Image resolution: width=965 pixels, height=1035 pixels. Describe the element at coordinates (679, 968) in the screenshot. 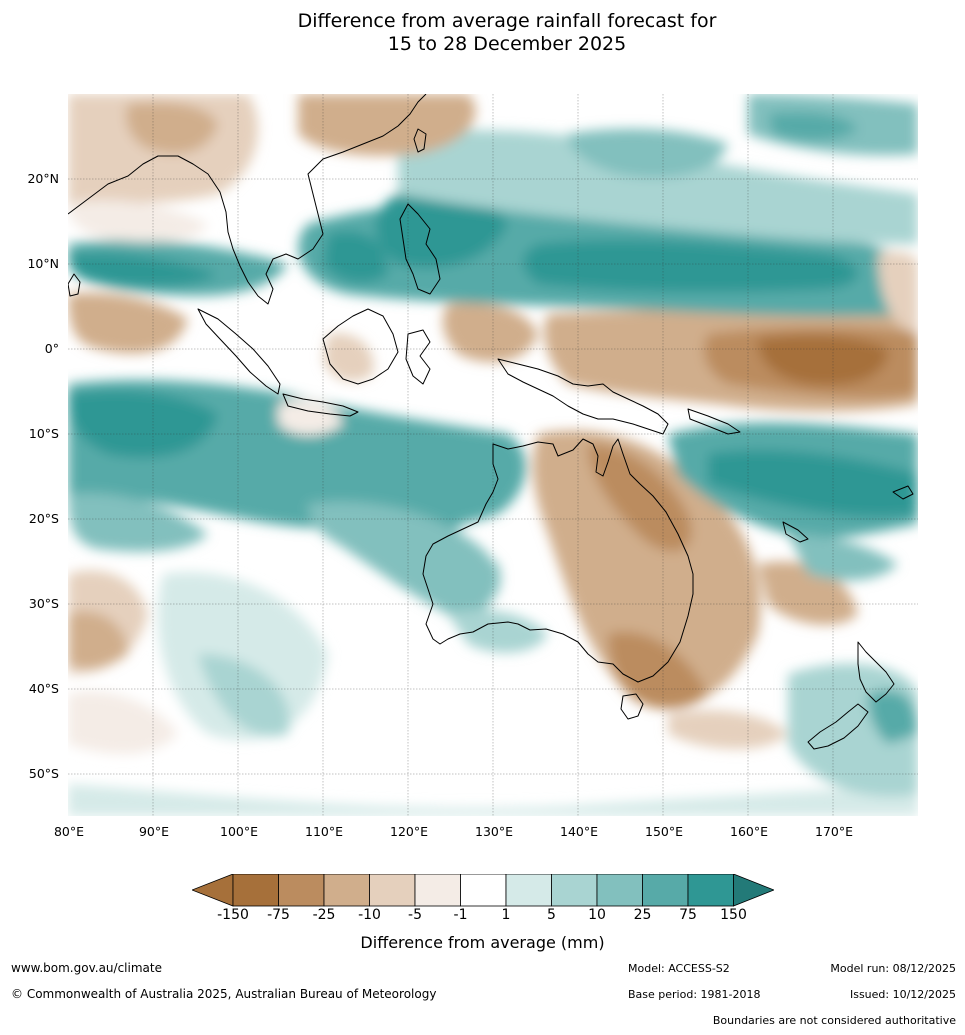

I see `model-name: Model: ACCESS-S2` at that location.